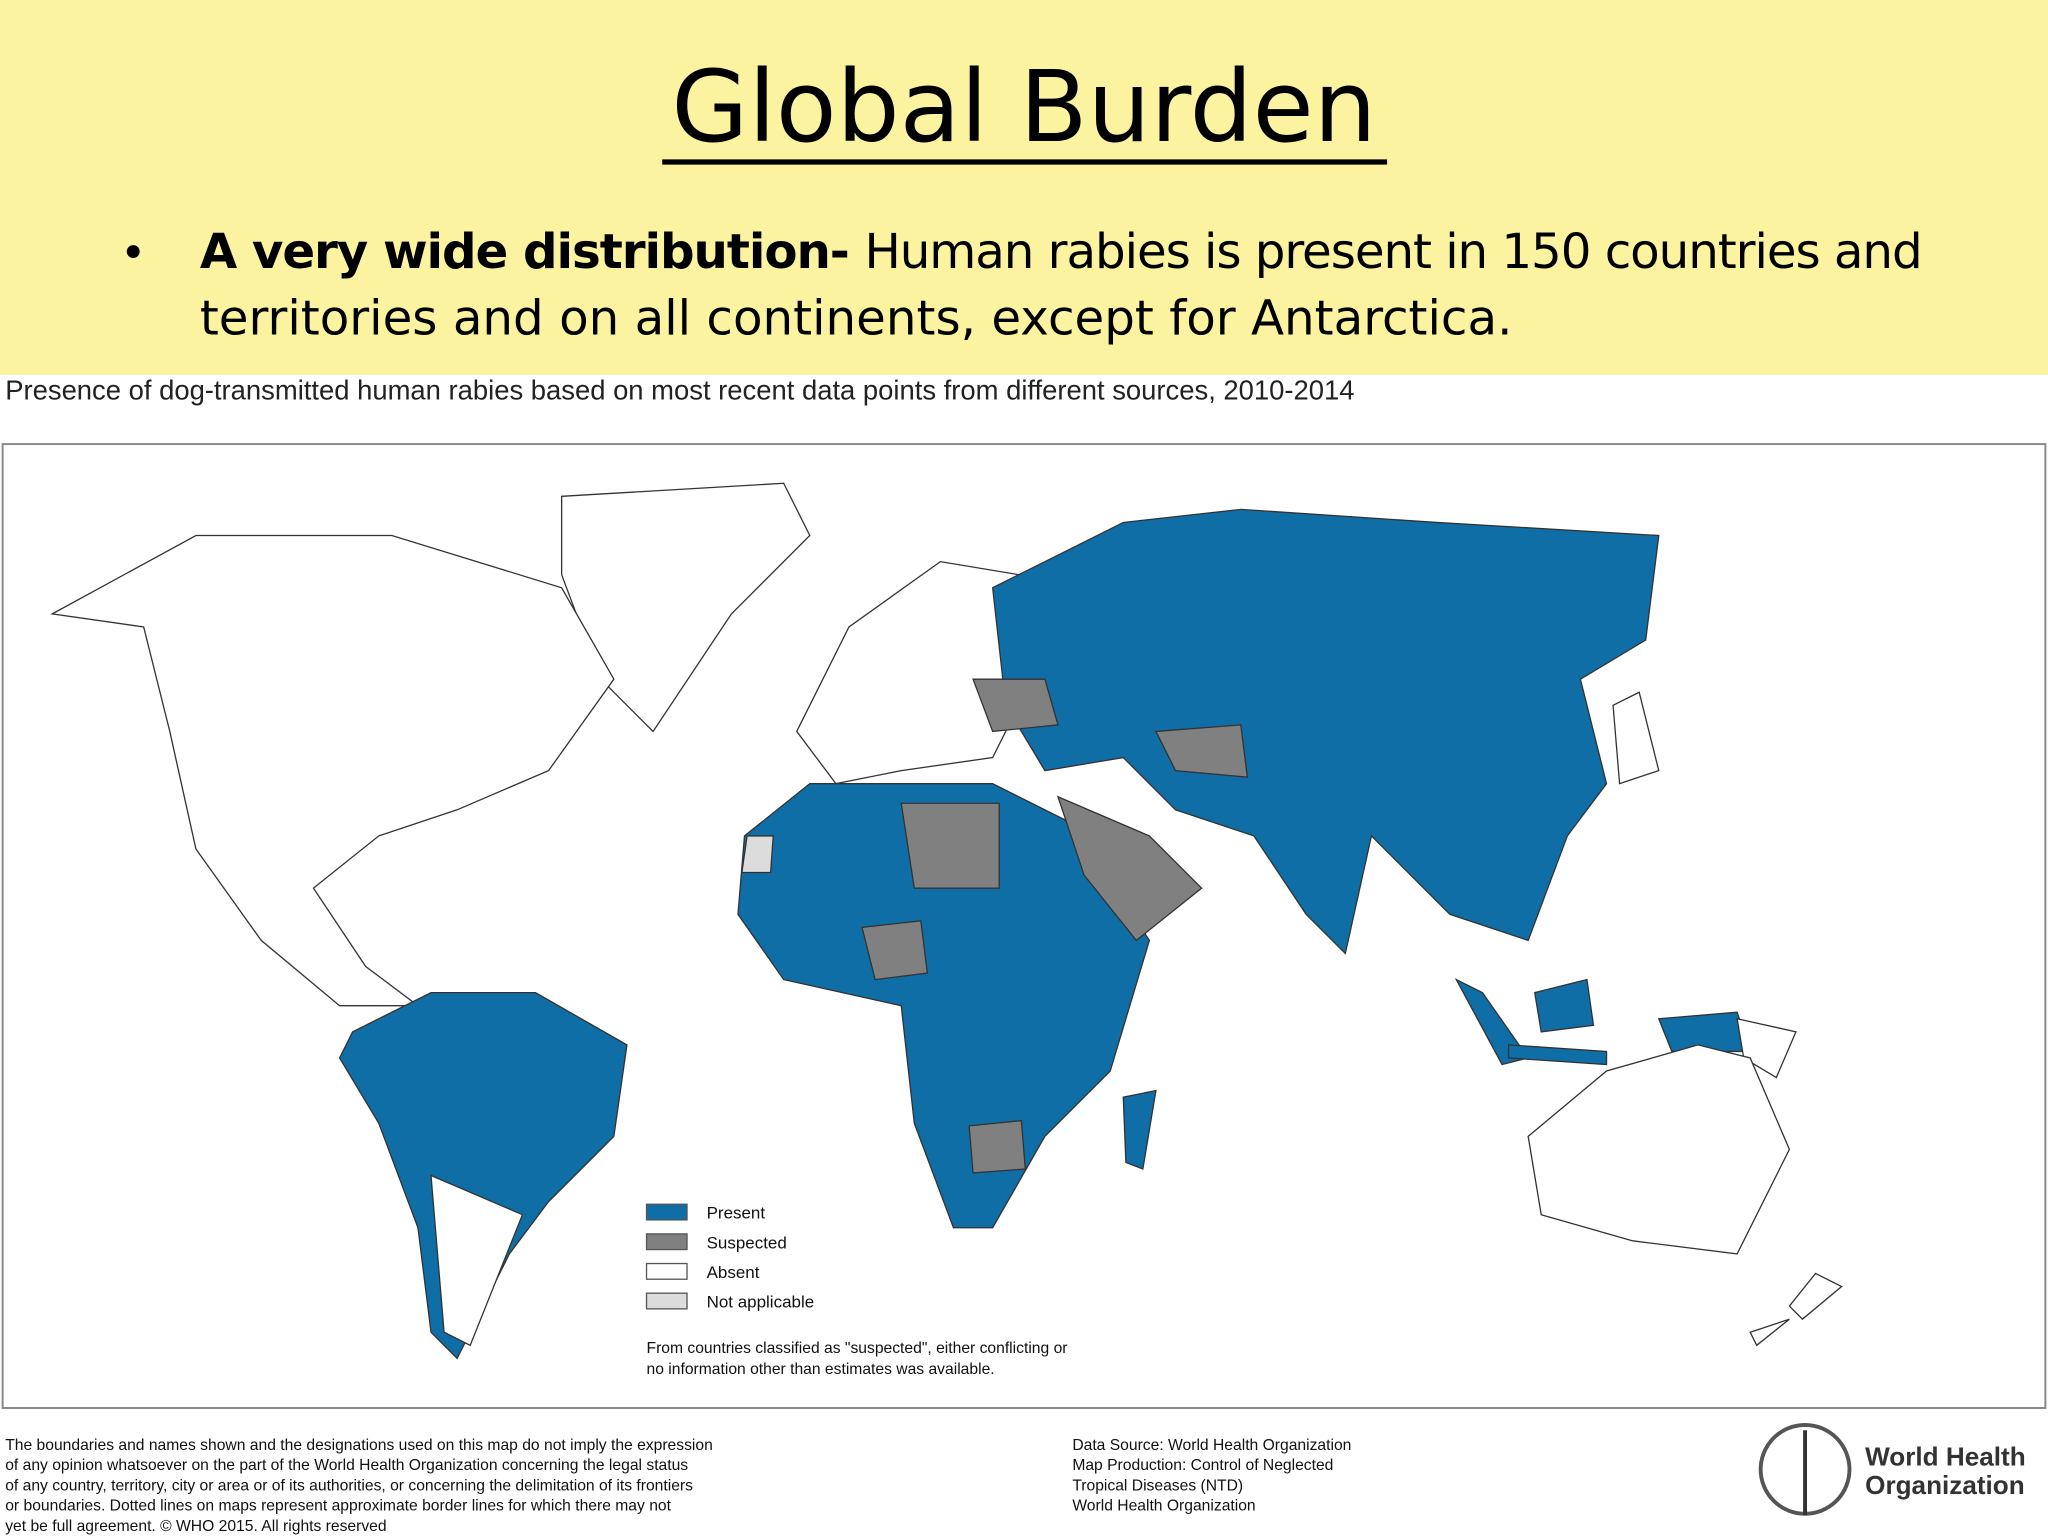 The image size is (2048, 1536). What do you see at coordinates (944, 1006) in the screenshot?
I see `africa` at bounding box center [944, 1006].